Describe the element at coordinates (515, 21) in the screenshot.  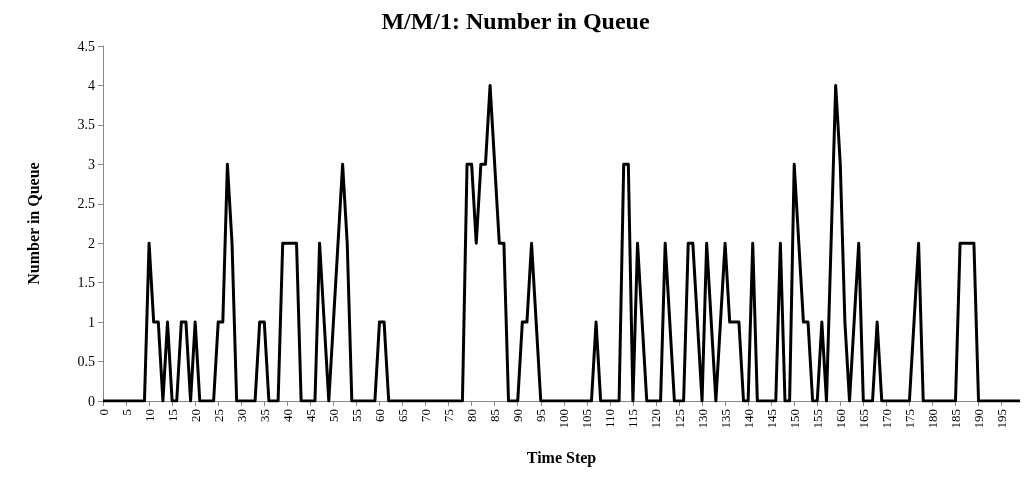
I see `chart-title: M/M/1: Number in Queue` at that location.